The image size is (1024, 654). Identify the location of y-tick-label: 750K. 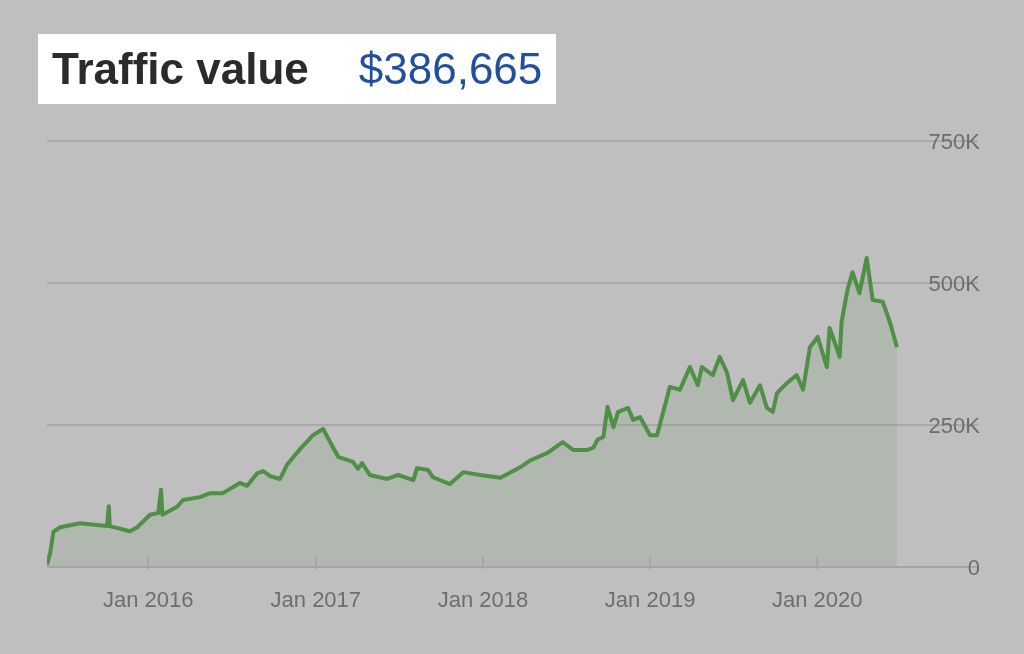
(954, 141).